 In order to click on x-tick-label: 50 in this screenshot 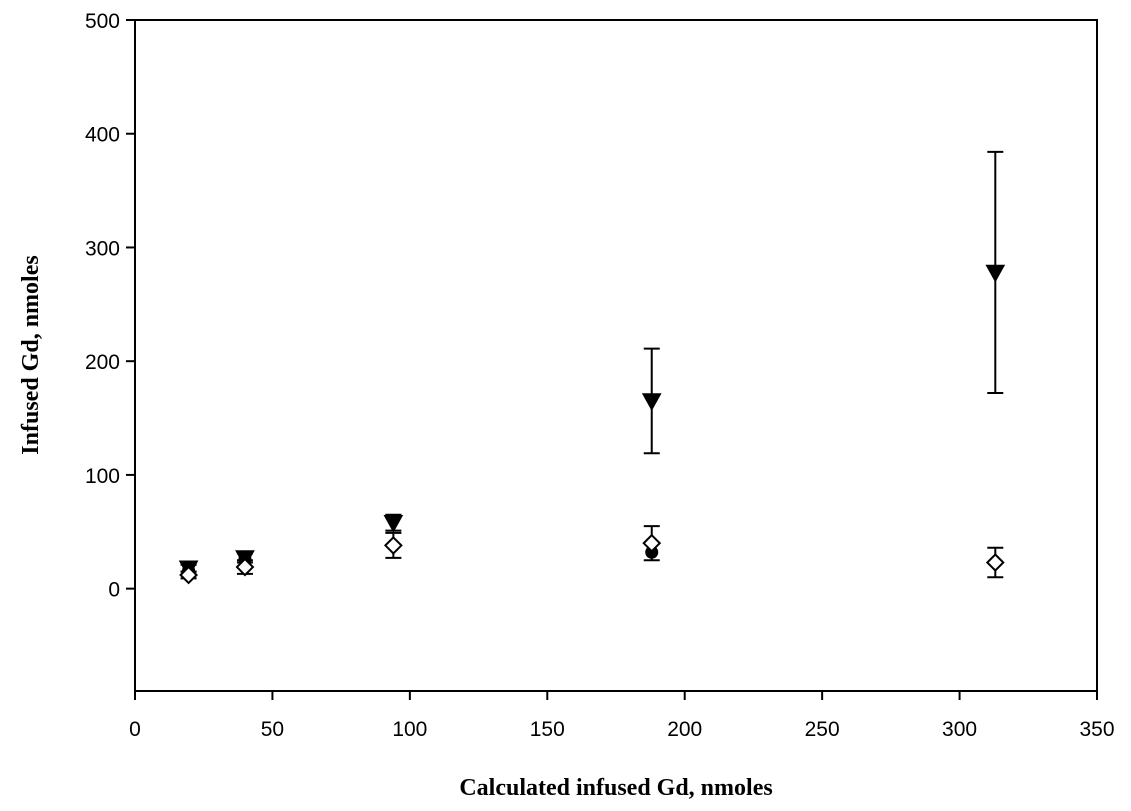, I will do `click(272, 729)`.